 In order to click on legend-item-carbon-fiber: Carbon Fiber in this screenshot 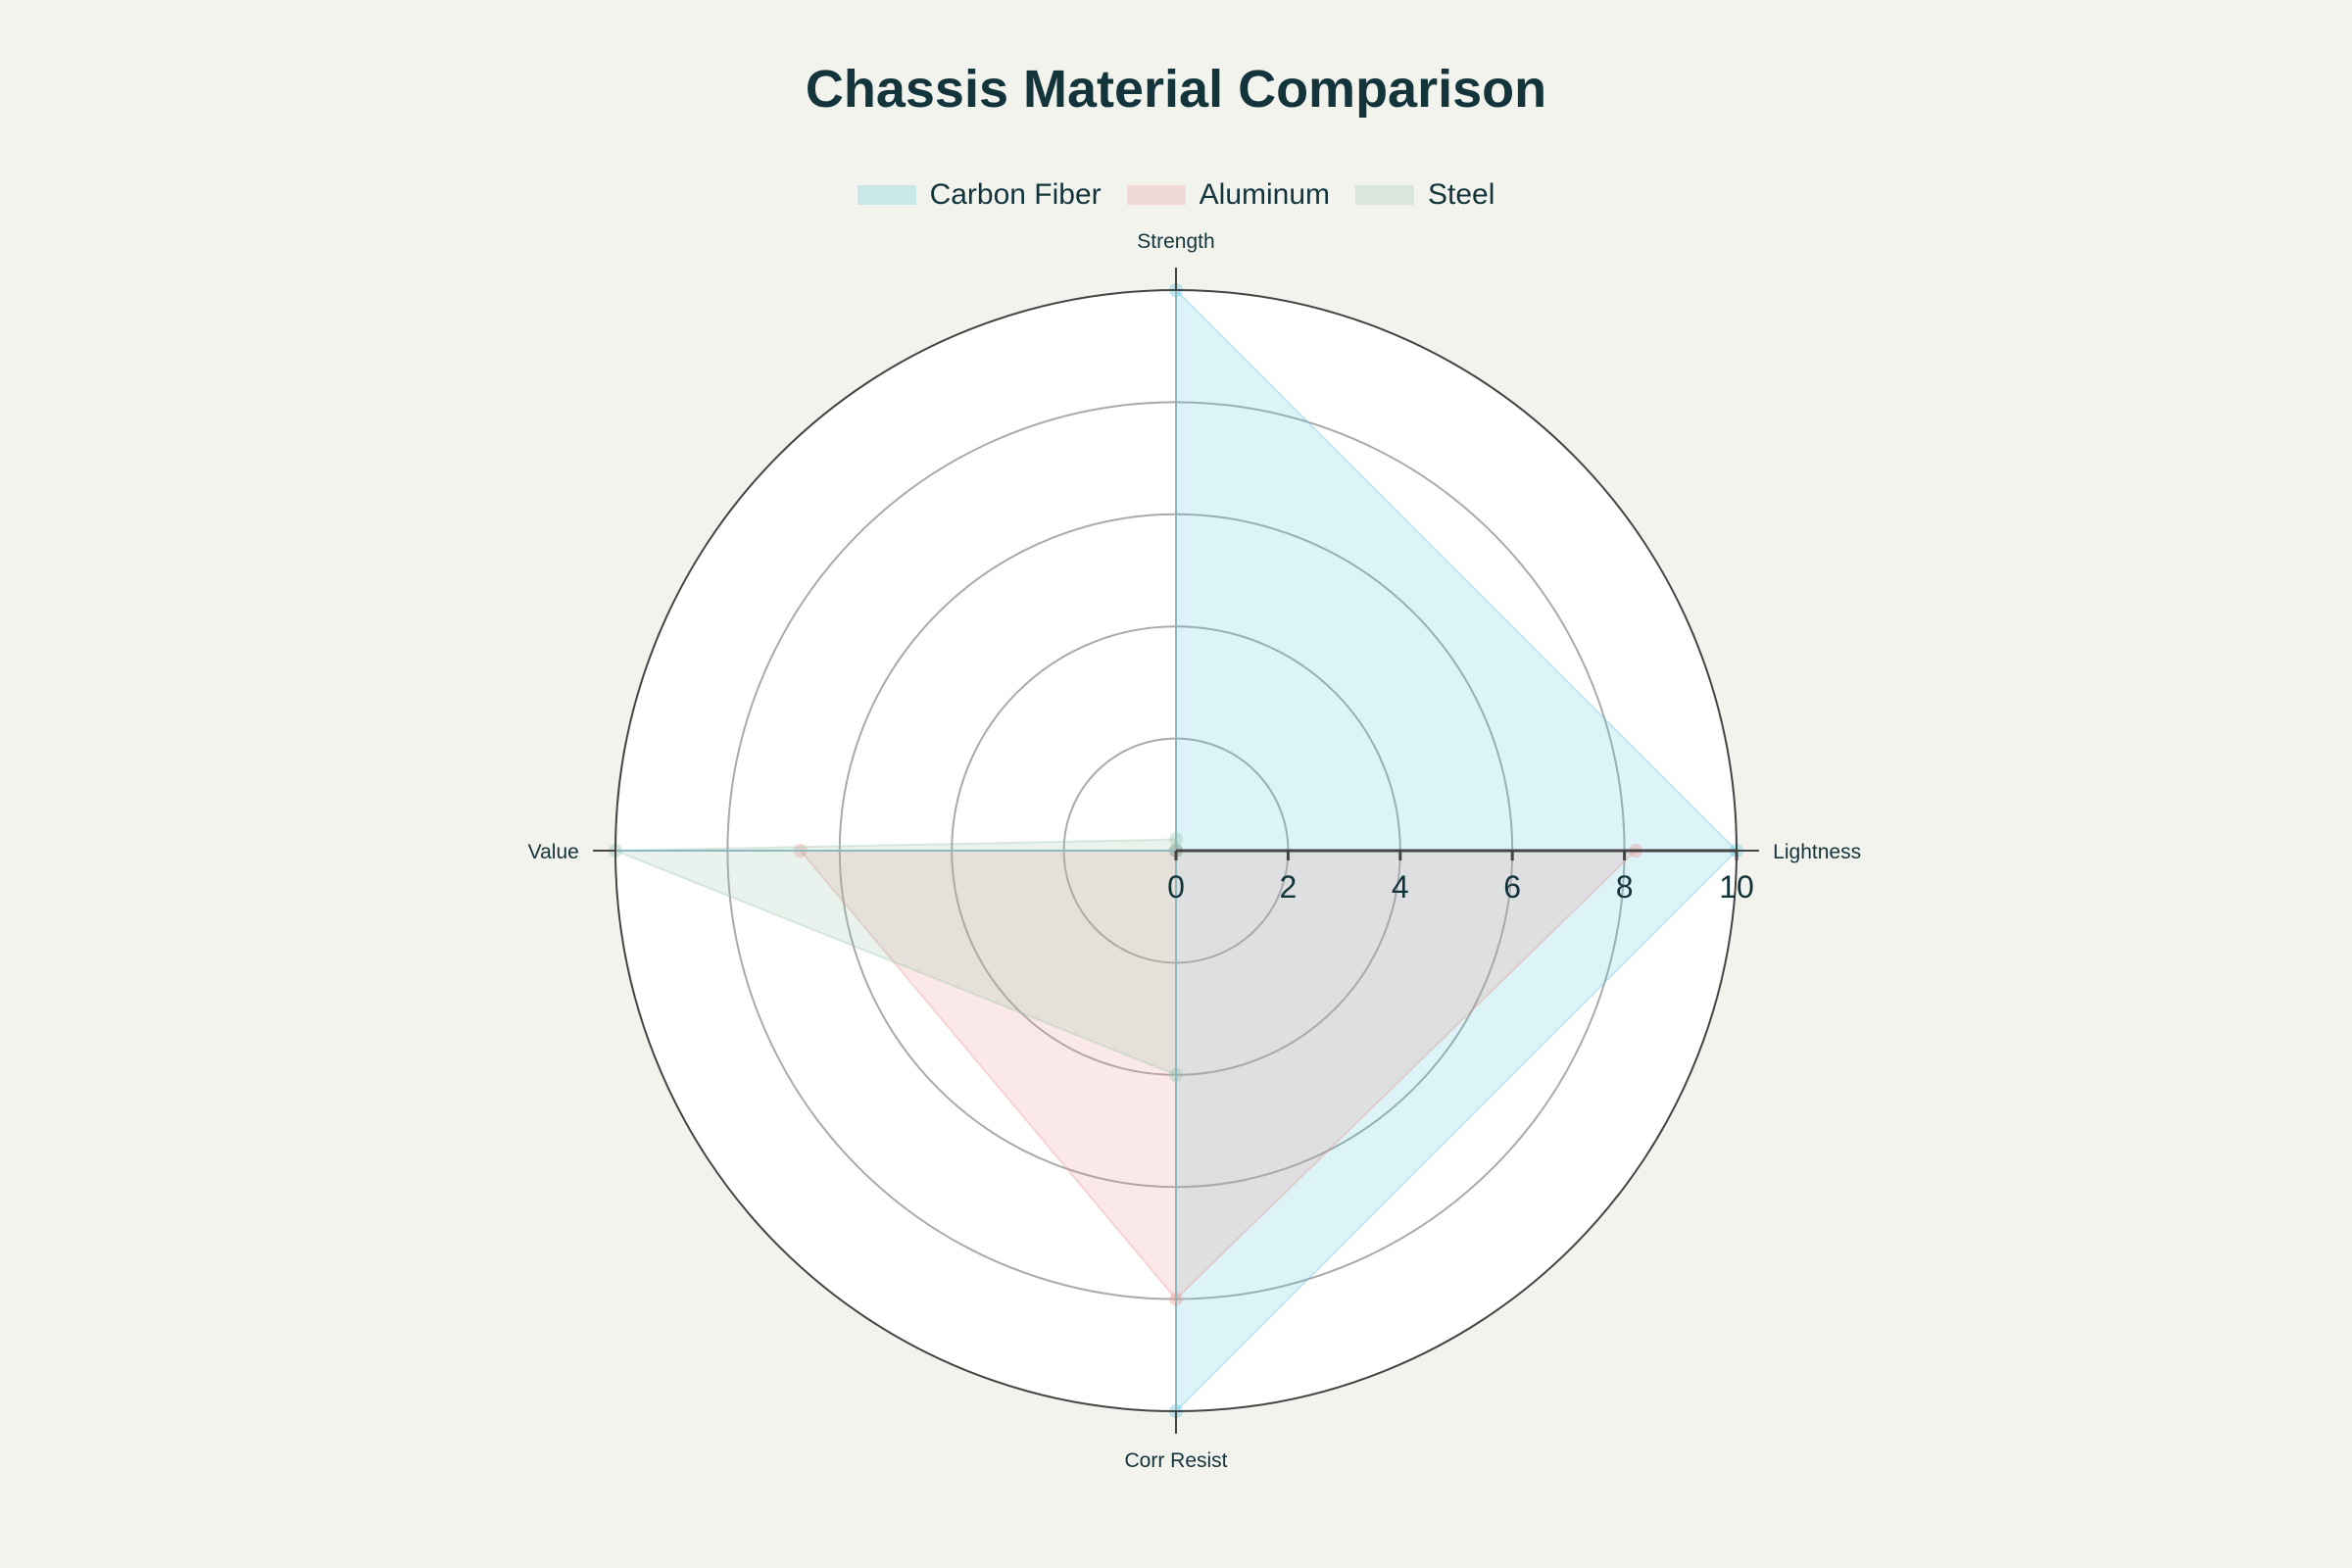, I will do `click(979, 195)`.